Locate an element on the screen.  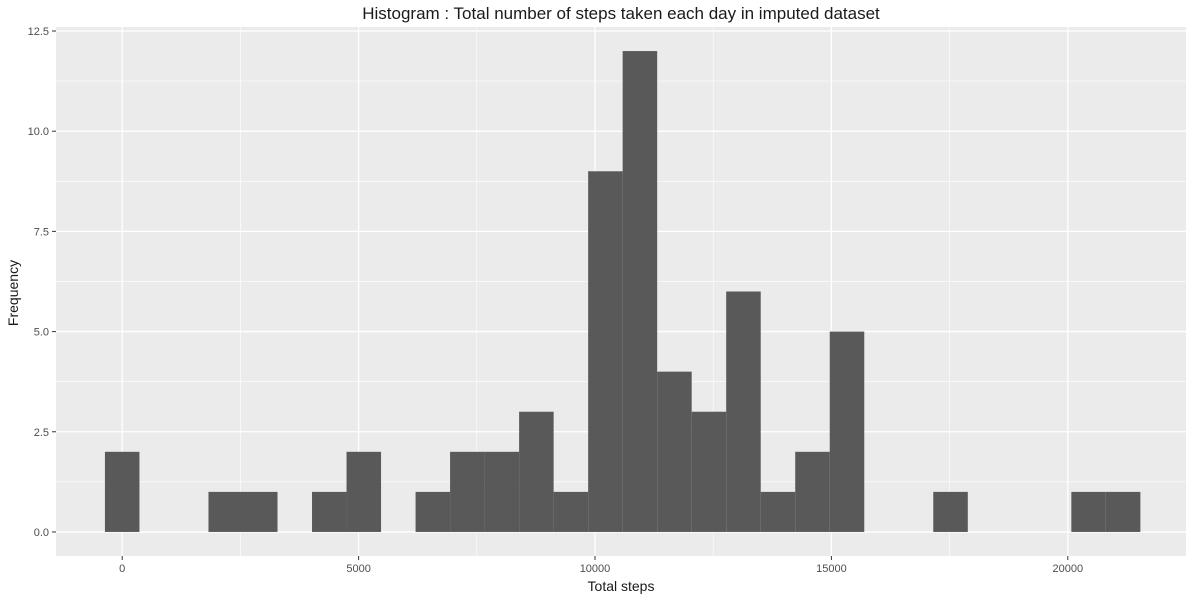
y-tick-label: 2.5 is located at coordinates (41, 433).